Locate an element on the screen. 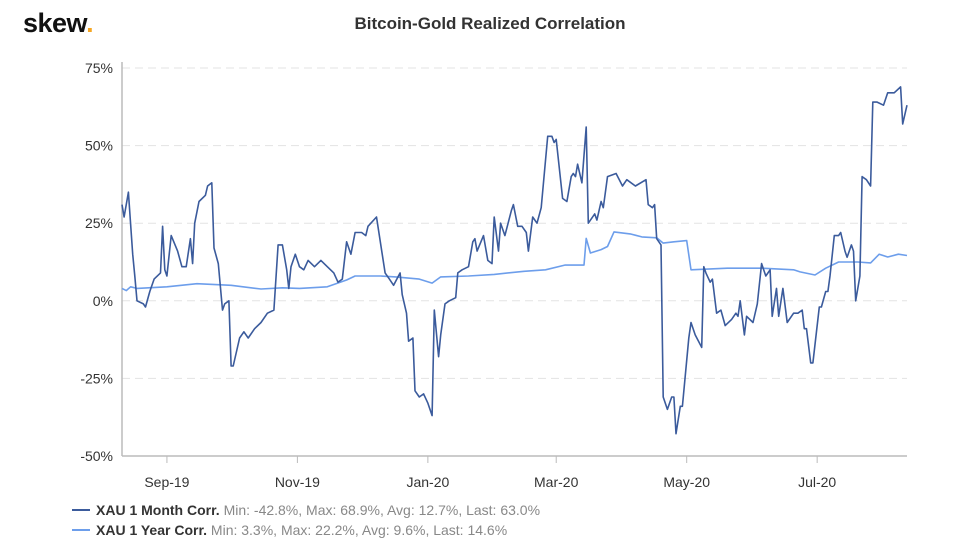 This screenshot has width=980, height=547. logo-text: skew is located at coordinates (55, 23).